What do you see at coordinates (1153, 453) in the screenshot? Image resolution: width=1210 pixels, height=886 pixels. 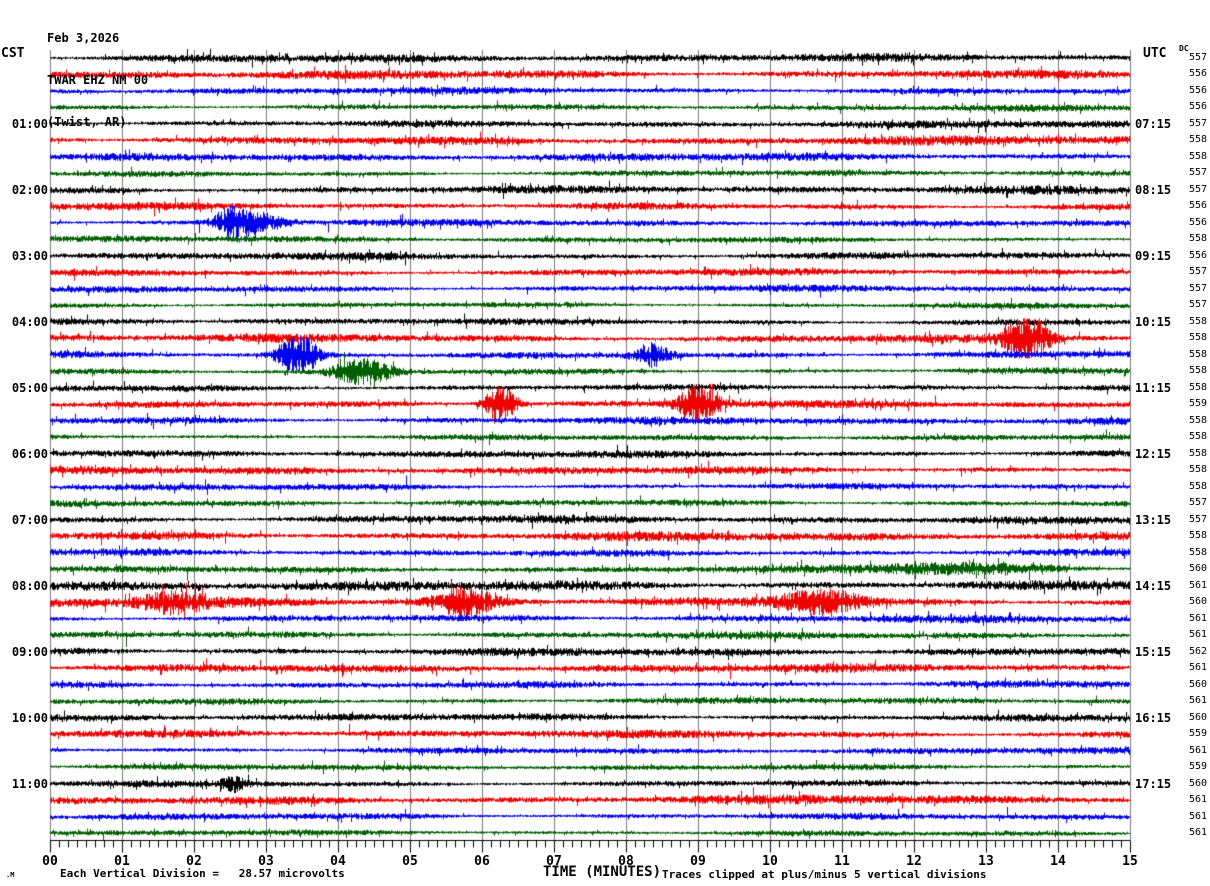 I see `utc-hour-label: 12:15` at bounding box center [1153, 453].